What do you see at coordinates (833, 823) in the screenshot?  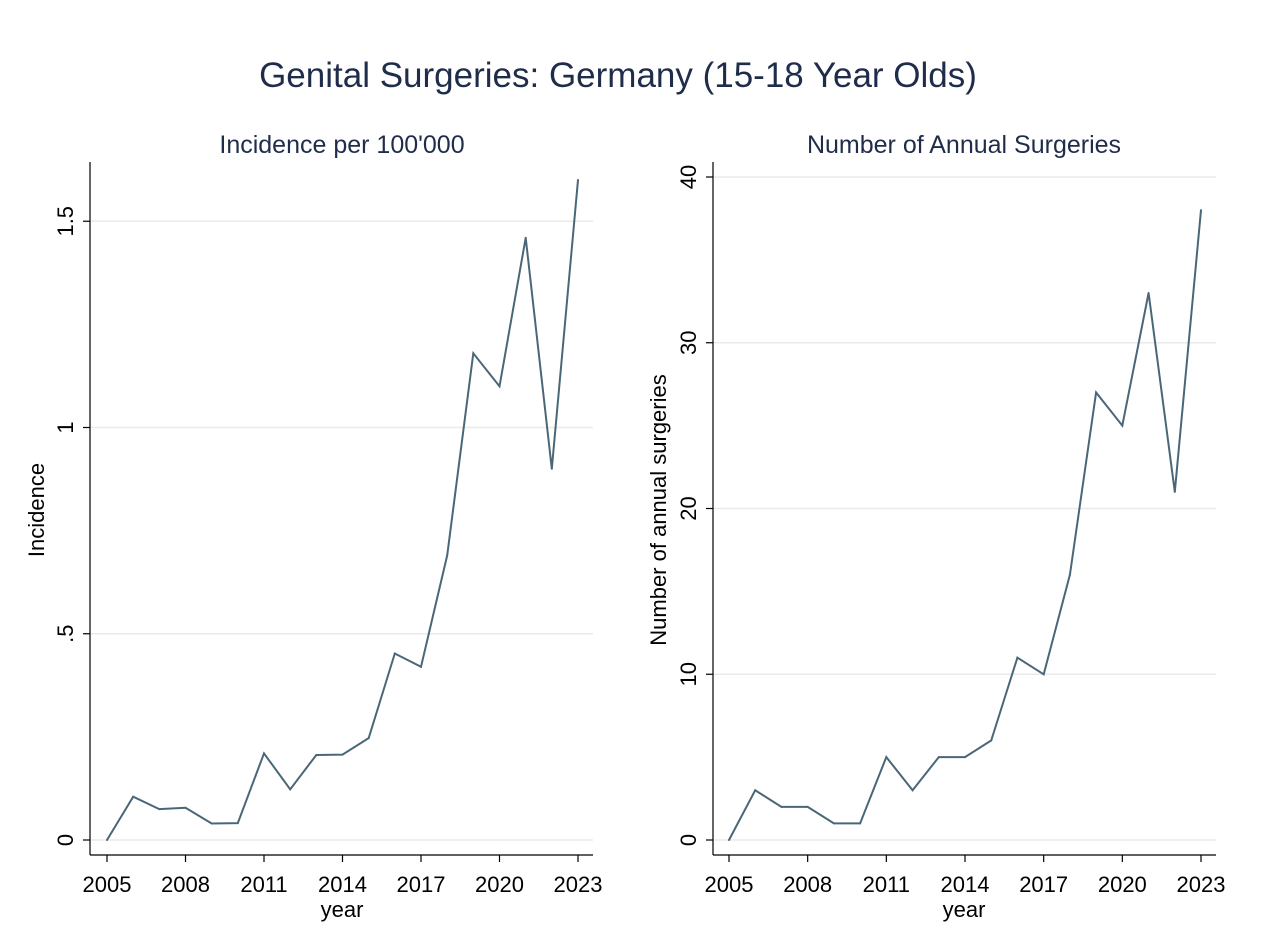 I see `surgeries-point-2009` at bounding box center [833, 823].